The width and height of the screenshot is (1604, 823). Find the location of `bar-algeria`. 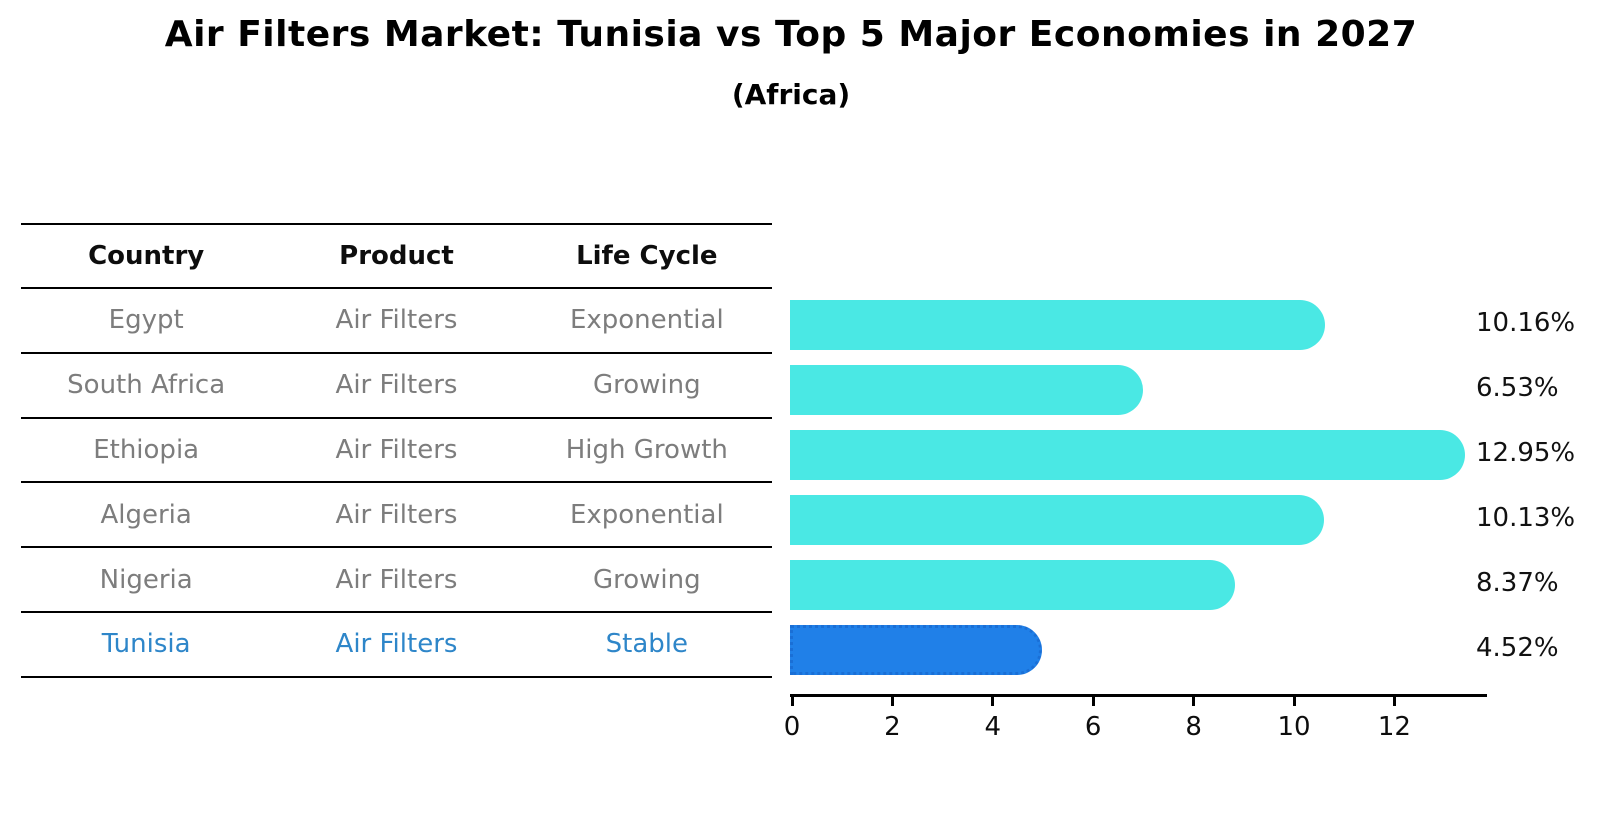

bar-algeria is located at coordinates (1057, 519).